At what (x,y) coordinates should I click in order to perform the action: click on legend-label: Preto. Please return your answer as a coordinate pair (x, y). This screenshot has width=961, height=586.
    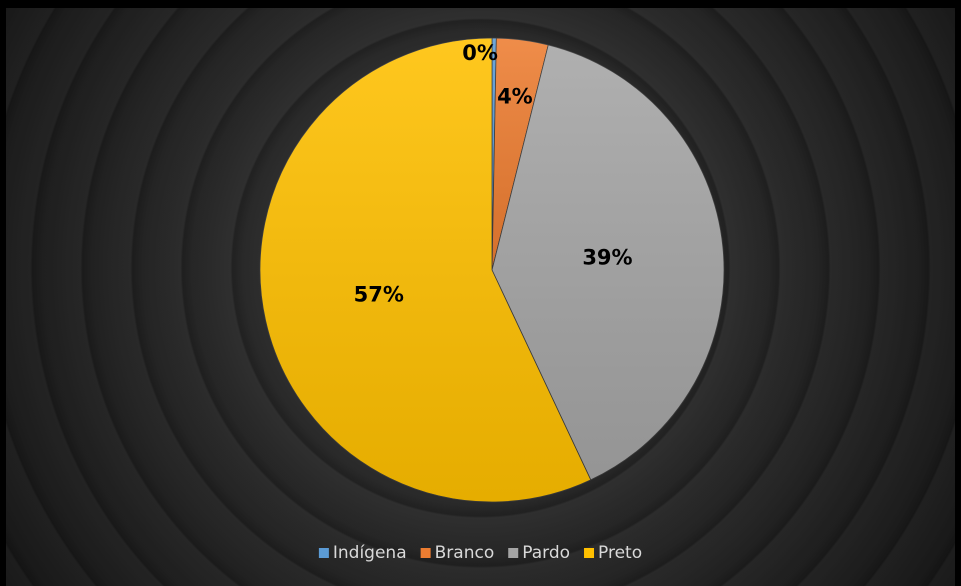
    Looking at the image, I should click on (620, 553).